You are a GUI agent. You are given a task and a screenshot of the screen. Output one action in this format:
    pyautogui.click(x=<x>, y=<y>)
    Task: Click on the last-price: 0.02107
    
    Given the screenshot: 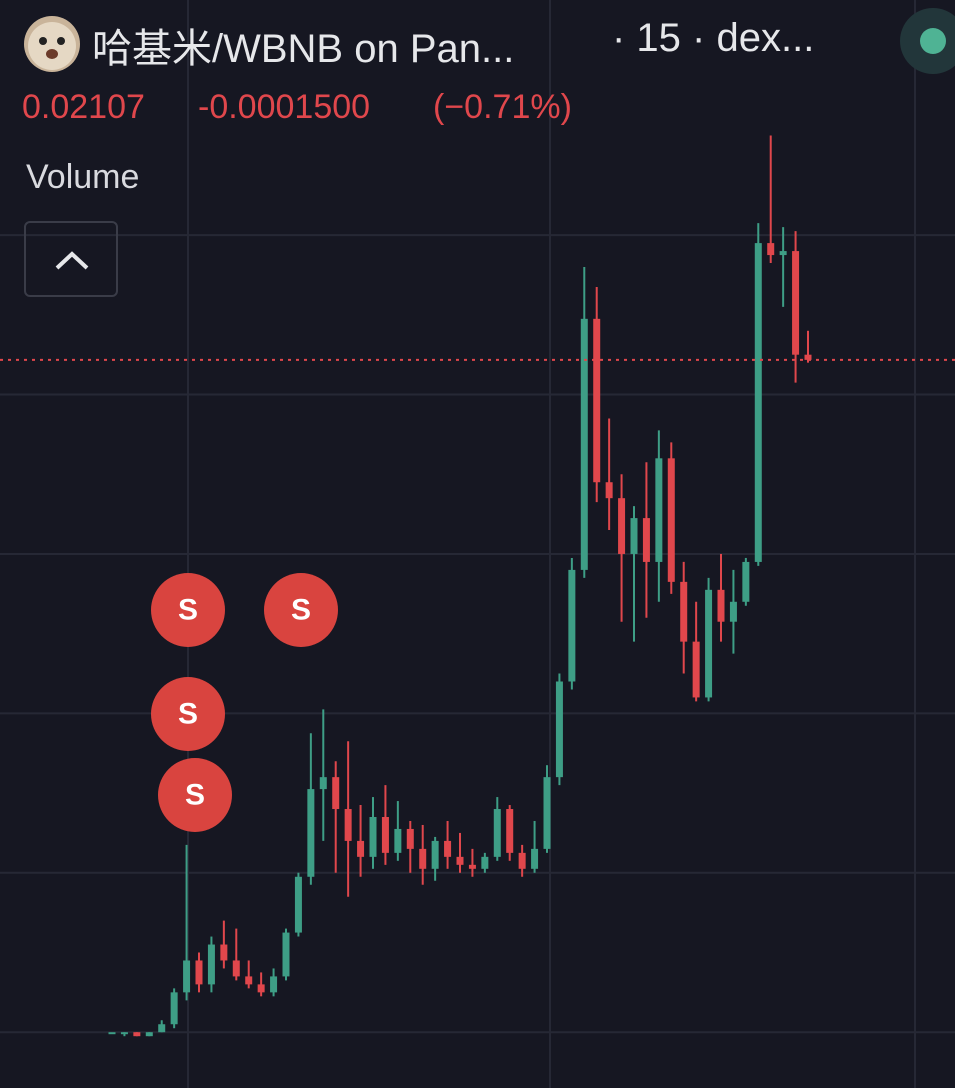 What is the action you would take?
    pyautogui.click(x=83, y=107)
    